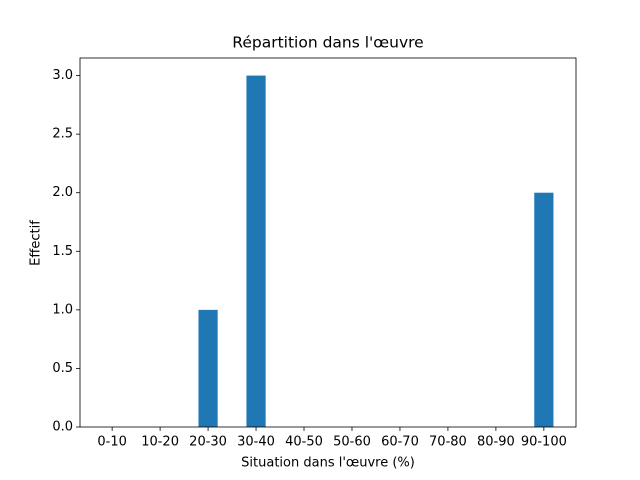 This screenshot has width=640, height=480. Describe the element at coordinates (62, 309) in the screenshot. I see `y-tick-label: 1.0` at that location.